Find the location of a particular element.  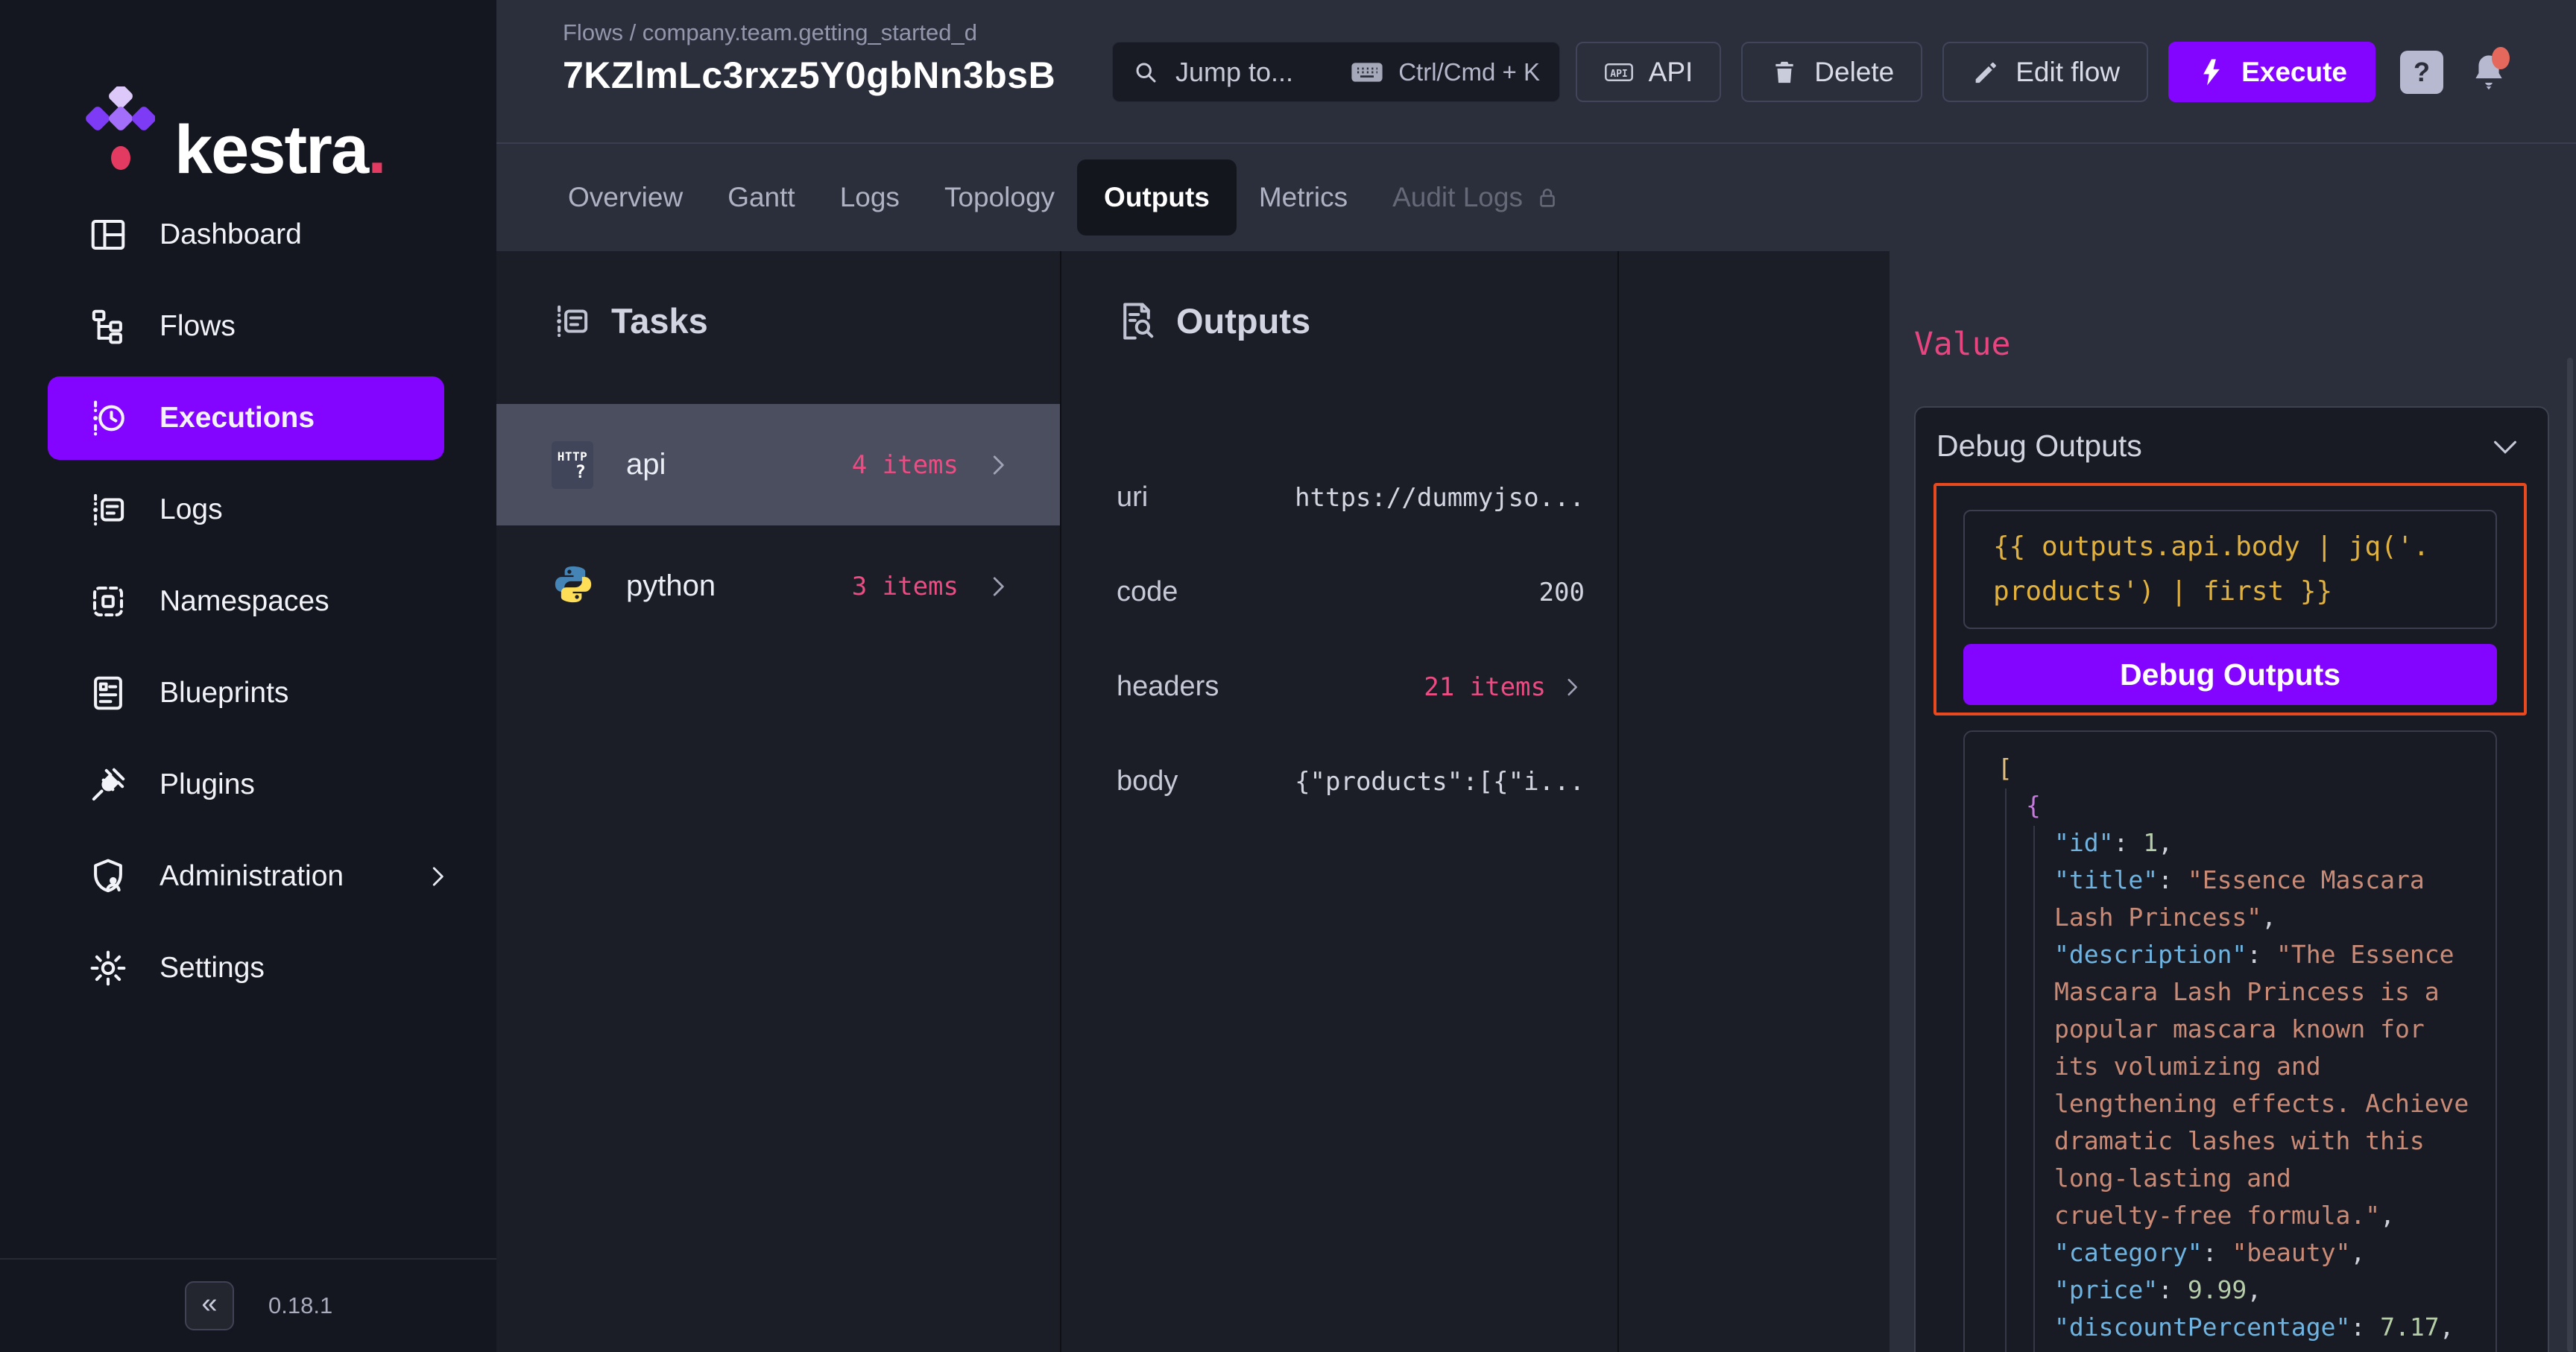

tasks-icon is located at coordinates (572, 321).